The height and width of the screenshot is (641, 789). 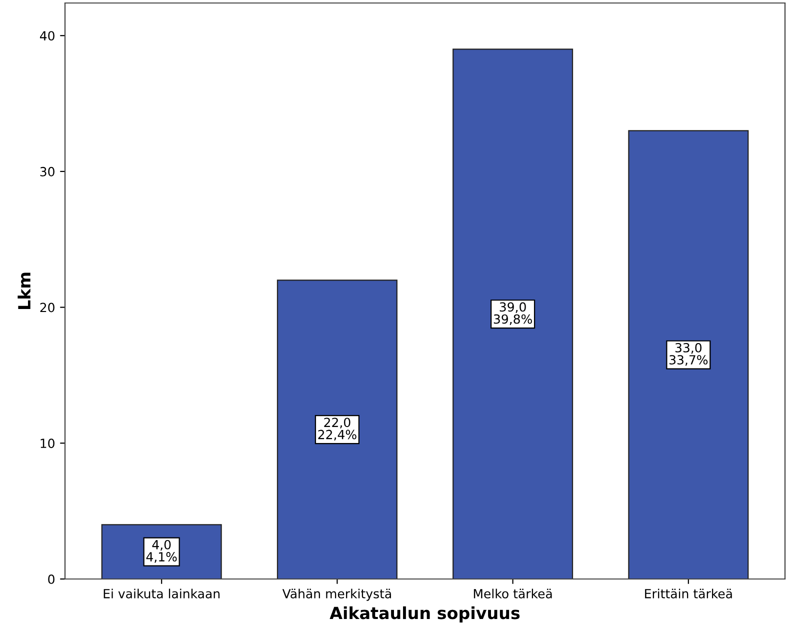 What do you see at coordinates (336, 594) in the screenshot?
I see `x-tick-label: Vähän merkitystä` at bounding box center [336, 594].